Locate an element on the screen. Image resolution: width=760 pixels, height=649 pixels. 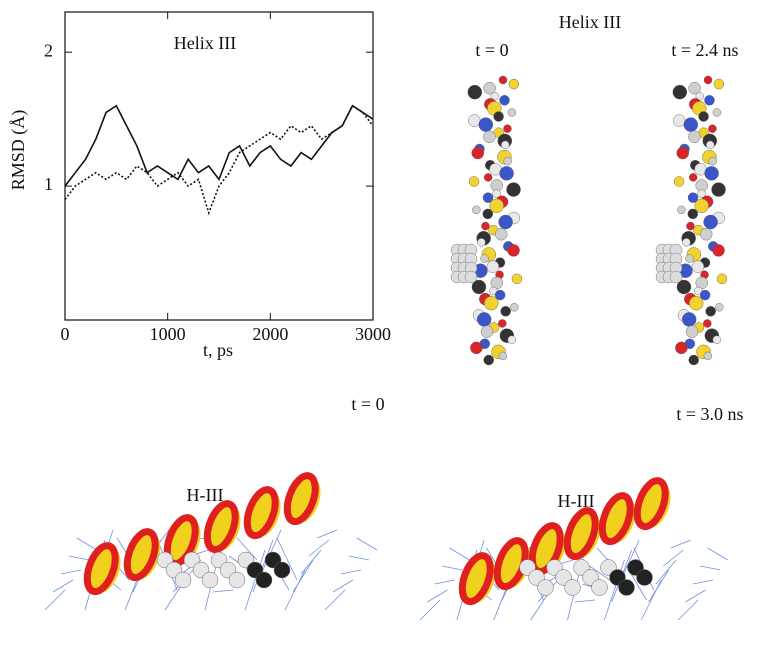
series-line is located at coordinates (219, 145).